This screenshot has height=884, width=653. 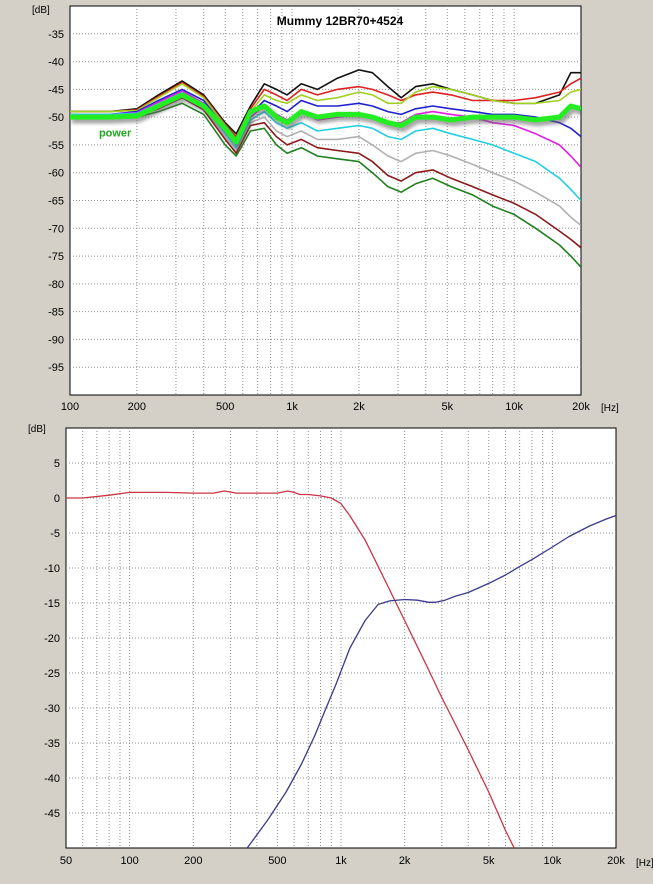 What do you see at coordinates (56, 229) in the screenshot?
I see `y-tick-label: -70` at bounding box center [56, 229].